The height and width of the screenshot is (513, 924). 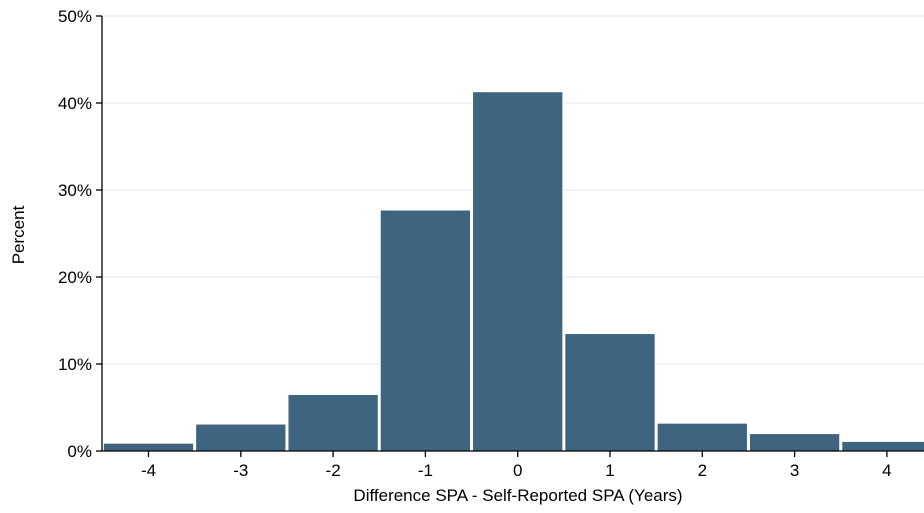 I want to click on x-tick-label: -1, so click(x=425, y=470).